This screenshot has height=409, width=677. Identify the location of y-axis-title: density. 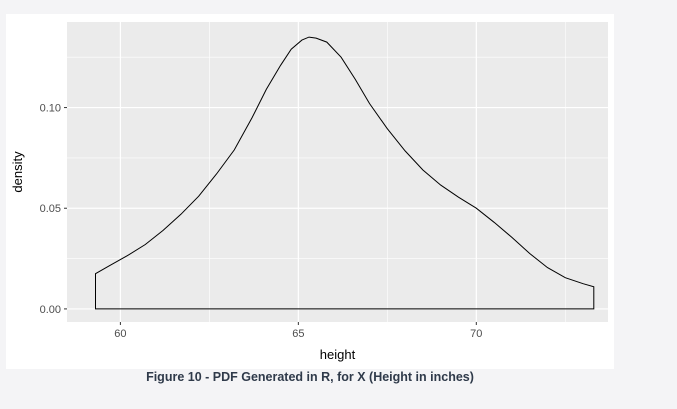
(17, 172).